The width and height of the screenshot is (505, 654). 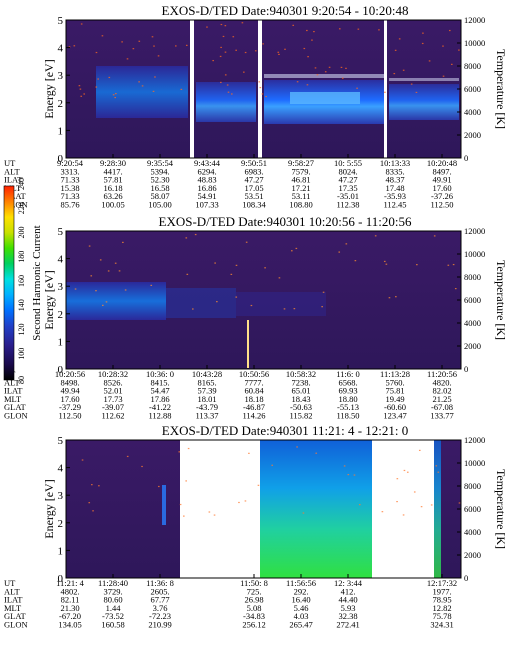 I want to click on orbit-cell: 18.80, so click(x=347, y=399).